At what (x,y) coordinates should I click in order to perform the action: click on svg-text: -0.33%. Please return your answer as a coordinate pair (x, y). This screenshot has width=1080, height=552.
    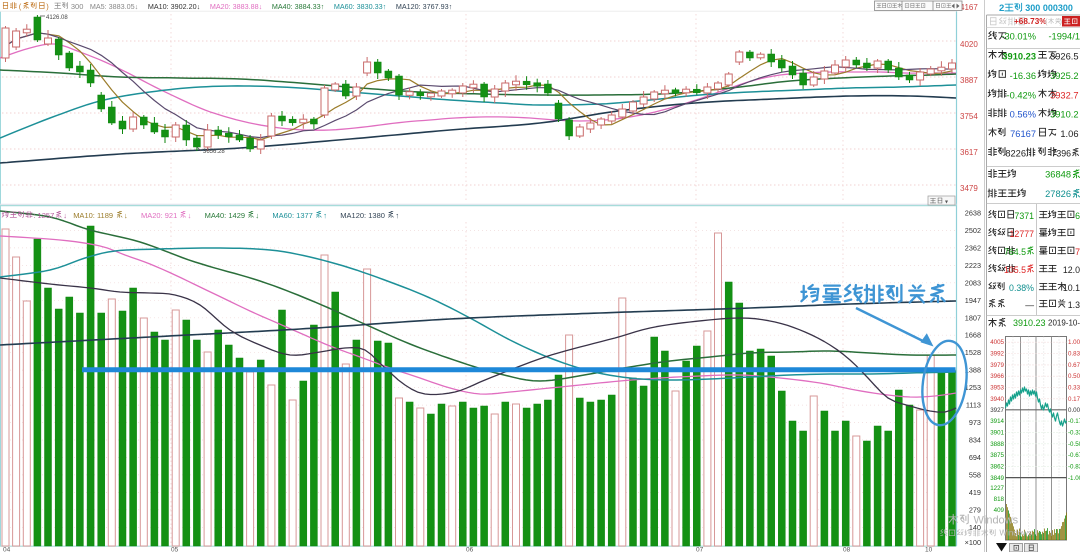
    Looking at the image, I should click on (1074, 432).